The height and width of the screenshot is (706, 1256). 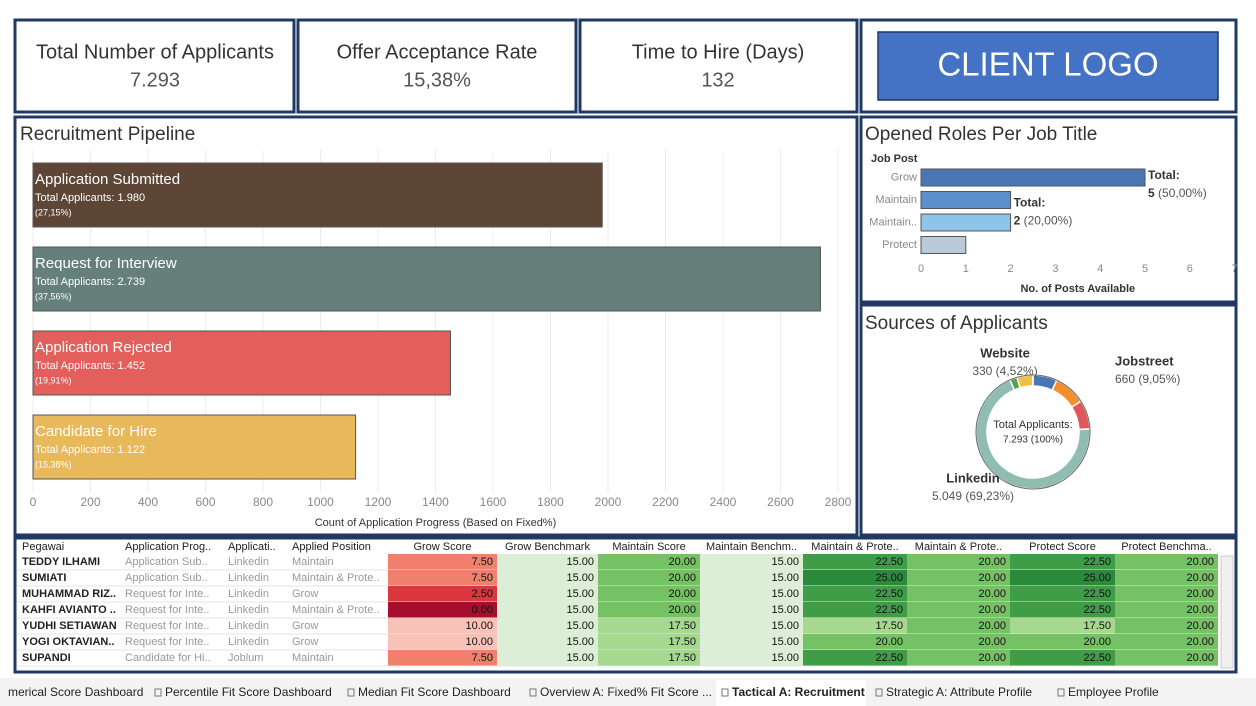 I want to click on column-header: Applicati.., so click(x=252, y=547).